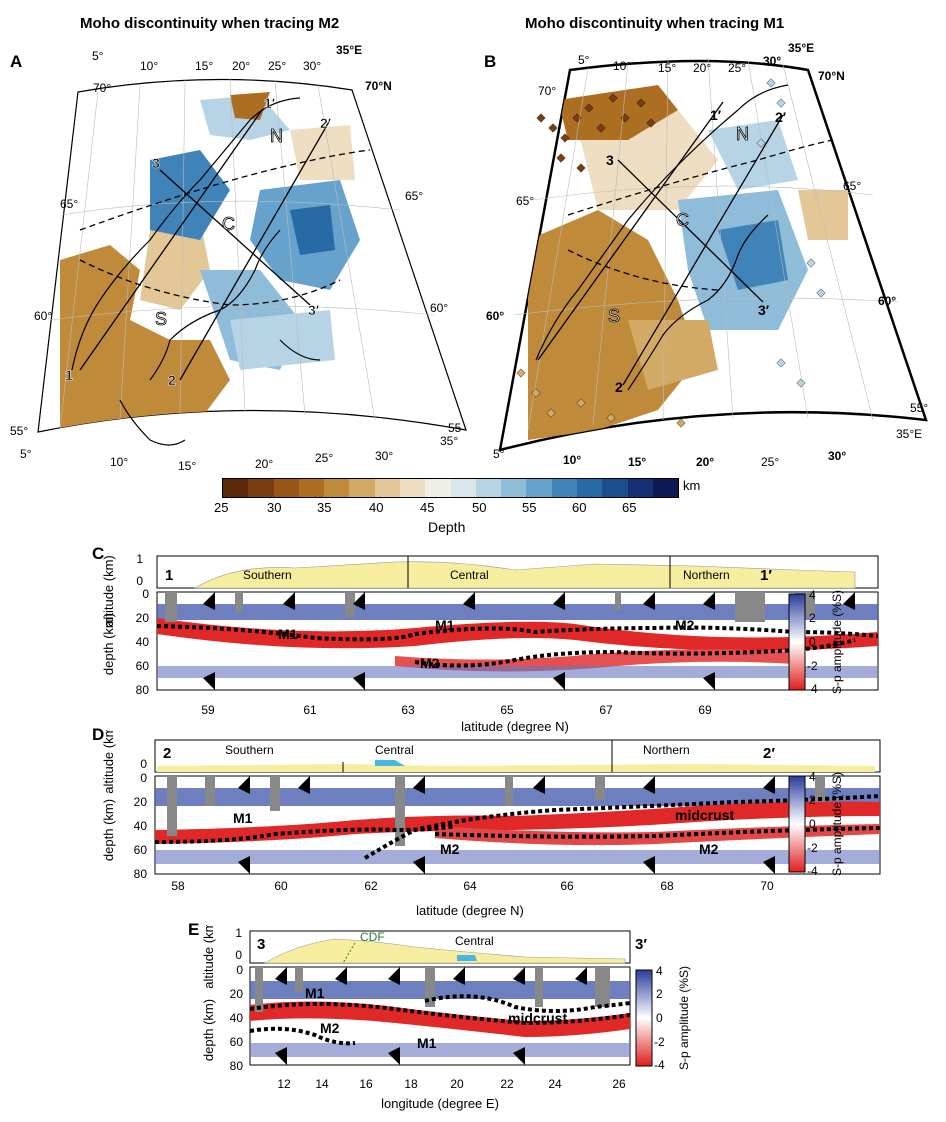 The image size is (946, 1122). I want to click on section-d-region-northern: Northern, so click(666, 750).